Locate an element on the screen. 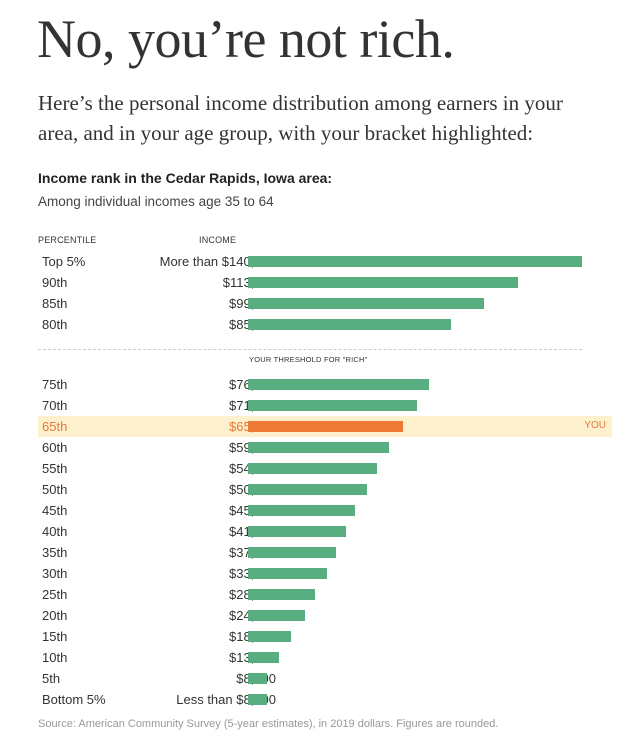  percentile-label: 20th is located at coordinates (55, 615).